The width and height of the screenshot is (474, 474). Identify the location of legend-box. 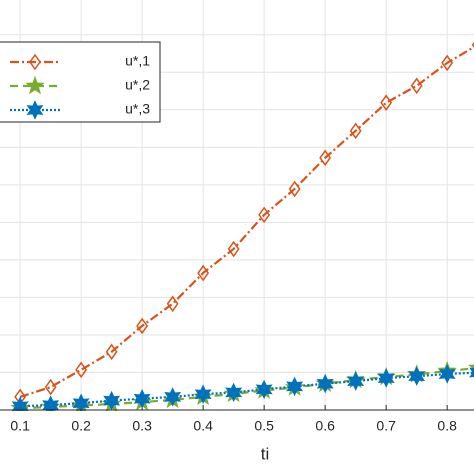
(80, 82).